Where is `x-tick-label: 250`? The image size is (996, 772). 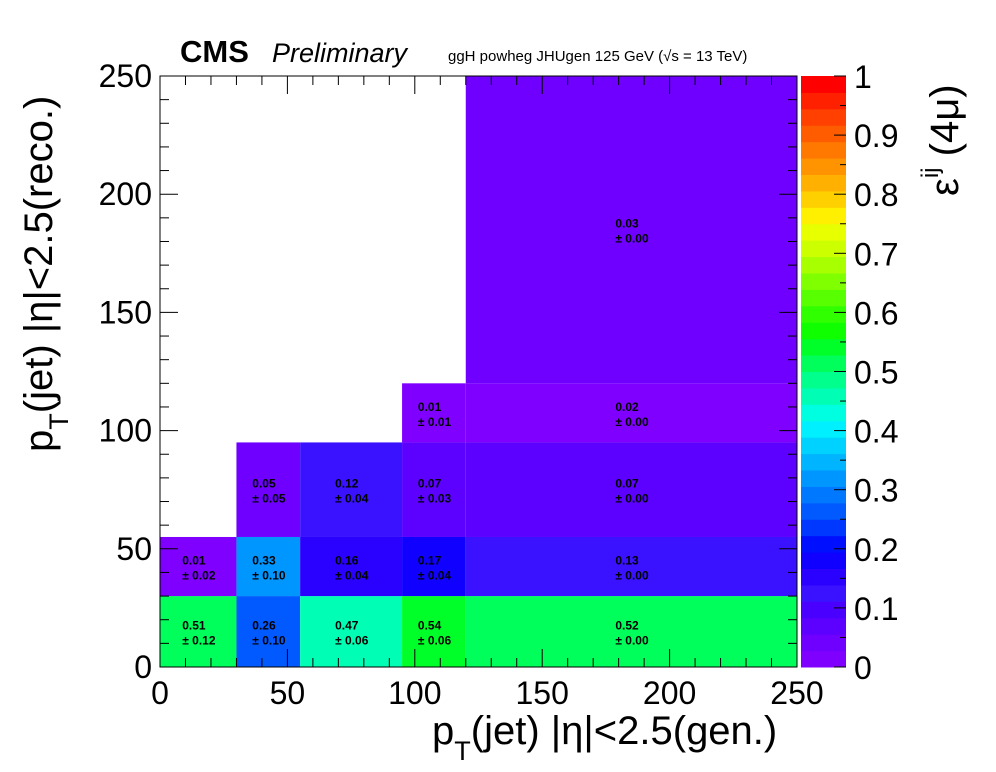
x-tick-label: 250 is located at coordinates (796, 693).